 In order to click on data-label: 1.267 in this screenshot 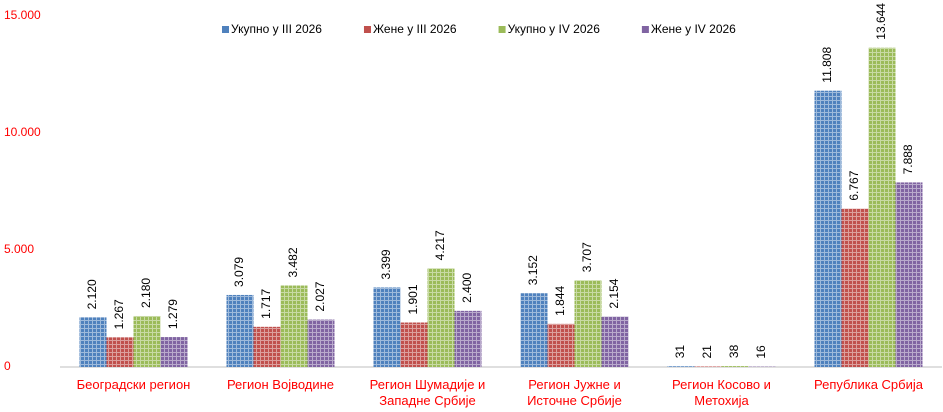, I will do `click(119, 314)`.